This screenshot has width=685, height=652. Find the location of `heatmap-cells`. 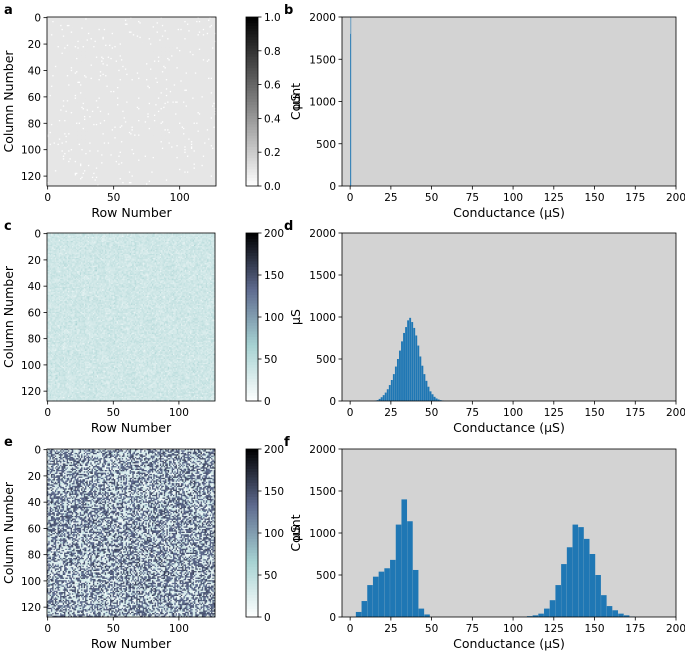

heatmap-cells is located at coordinates (131, 101).